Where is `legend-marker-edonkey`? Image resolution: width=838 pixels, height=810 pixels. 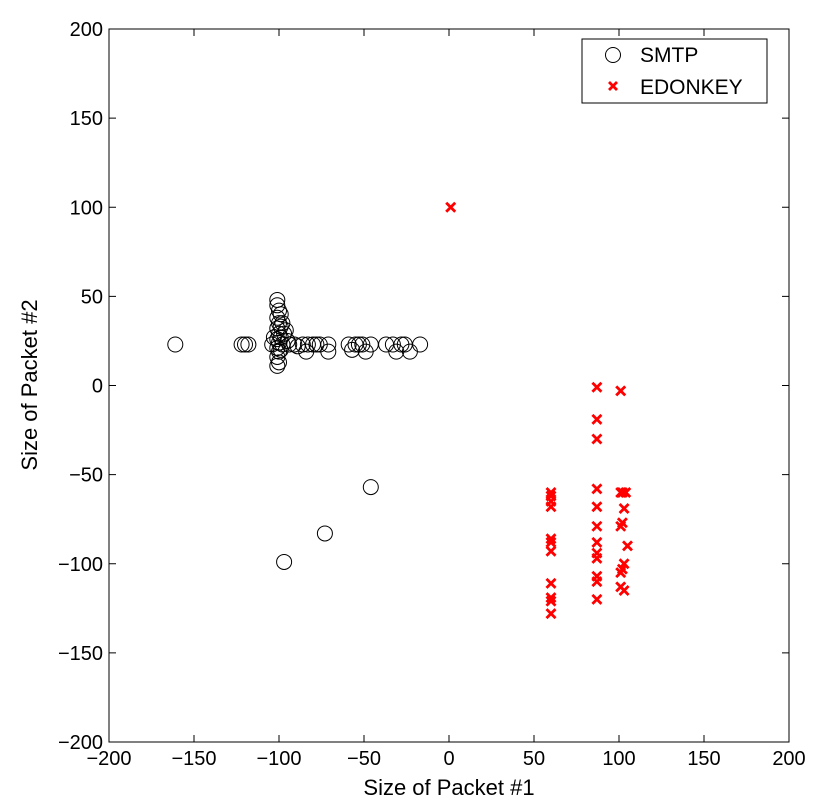 legend-marker-edonkey is located at coordinates (613, 86).